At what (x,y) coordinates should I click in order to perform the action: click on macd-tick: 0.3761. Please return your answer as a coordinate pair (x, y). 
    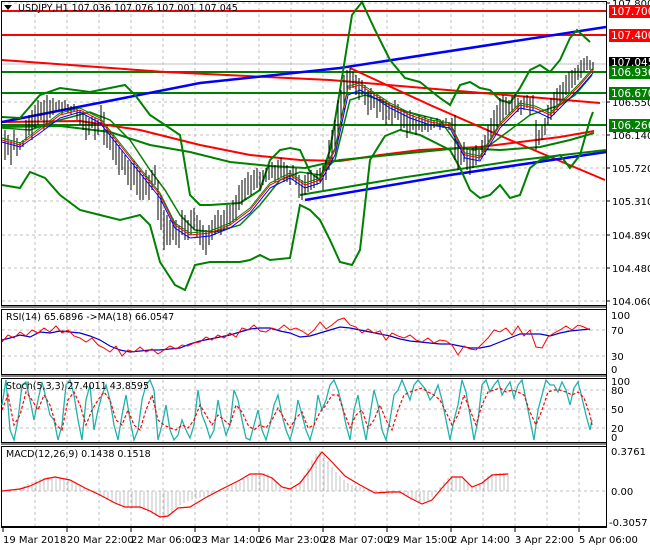
    Looking at the image, I should click on (628, 452).